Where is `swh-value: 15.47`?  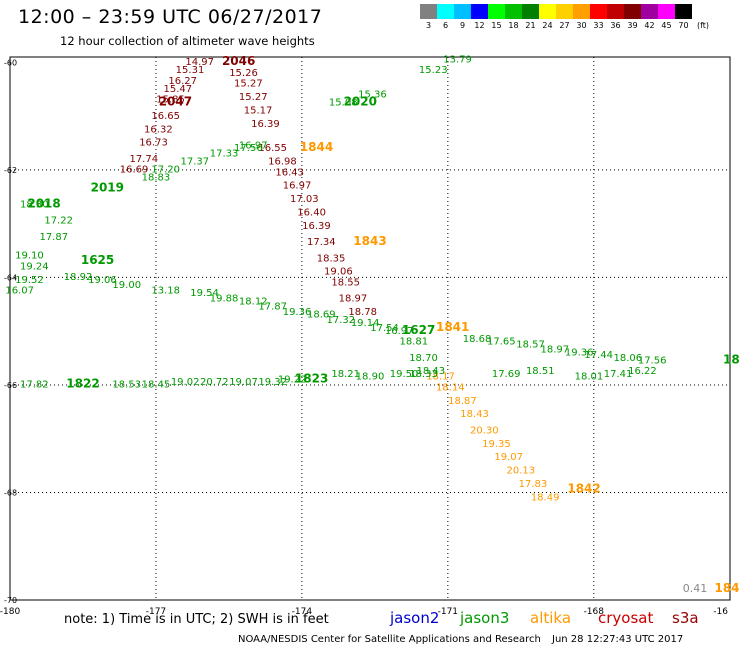
swh-value: 15.47 is located at coordinates (178, 89).